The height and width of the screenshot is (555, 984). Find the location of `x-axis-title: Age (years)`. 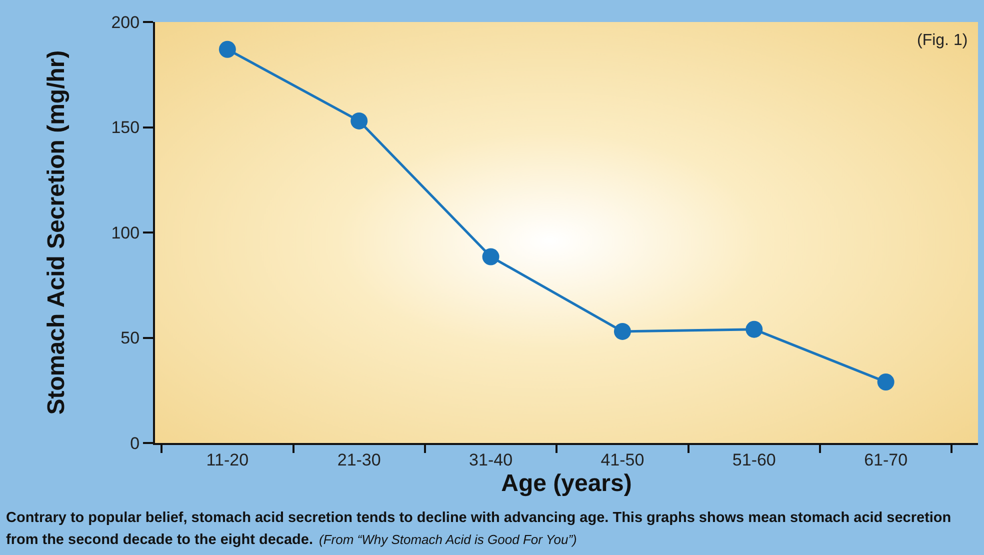

x-axis-title: Age (years) is located at coordinates (566, 484).